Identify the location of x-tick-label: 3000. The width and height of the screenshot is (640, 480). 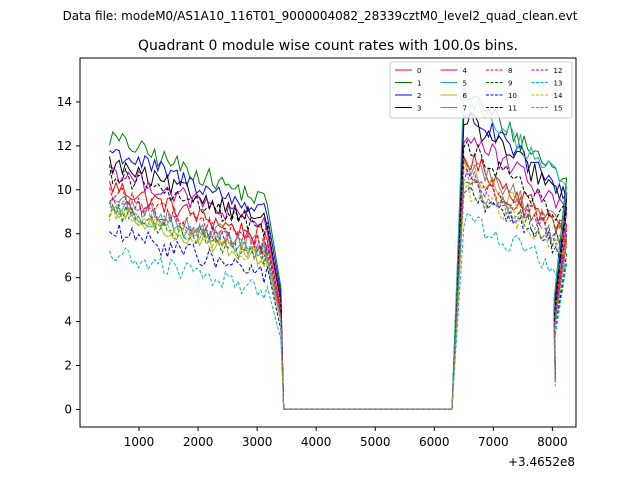
(257, 442).